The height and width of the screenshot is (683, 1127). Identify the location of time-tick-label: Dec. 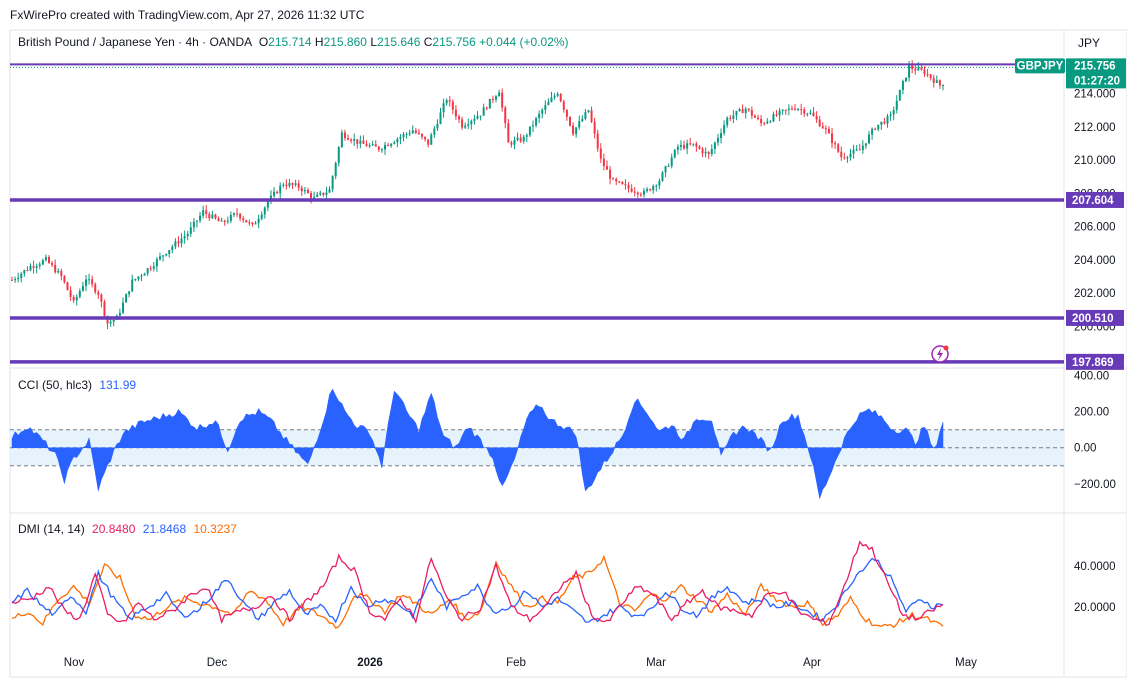
(217, 663).